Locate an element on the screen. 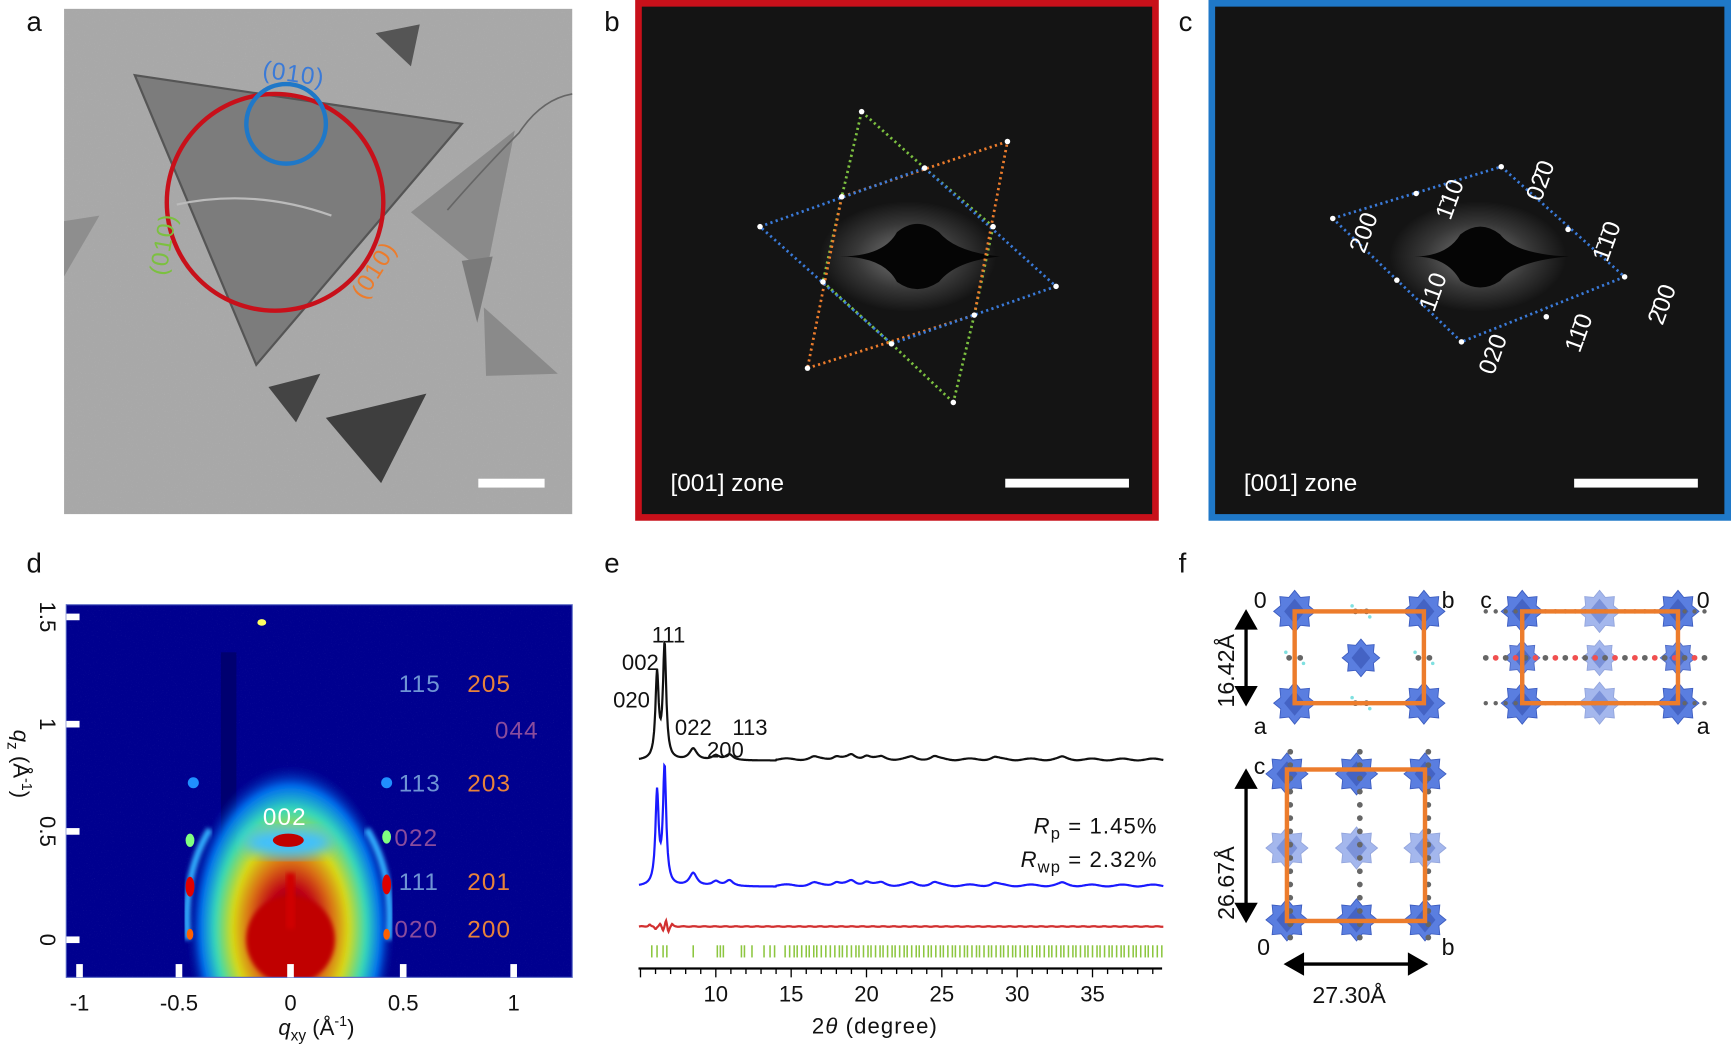 This screenshot has width=1731, height=1047. selected-area-circle-red is located at coordinates (275, 202).